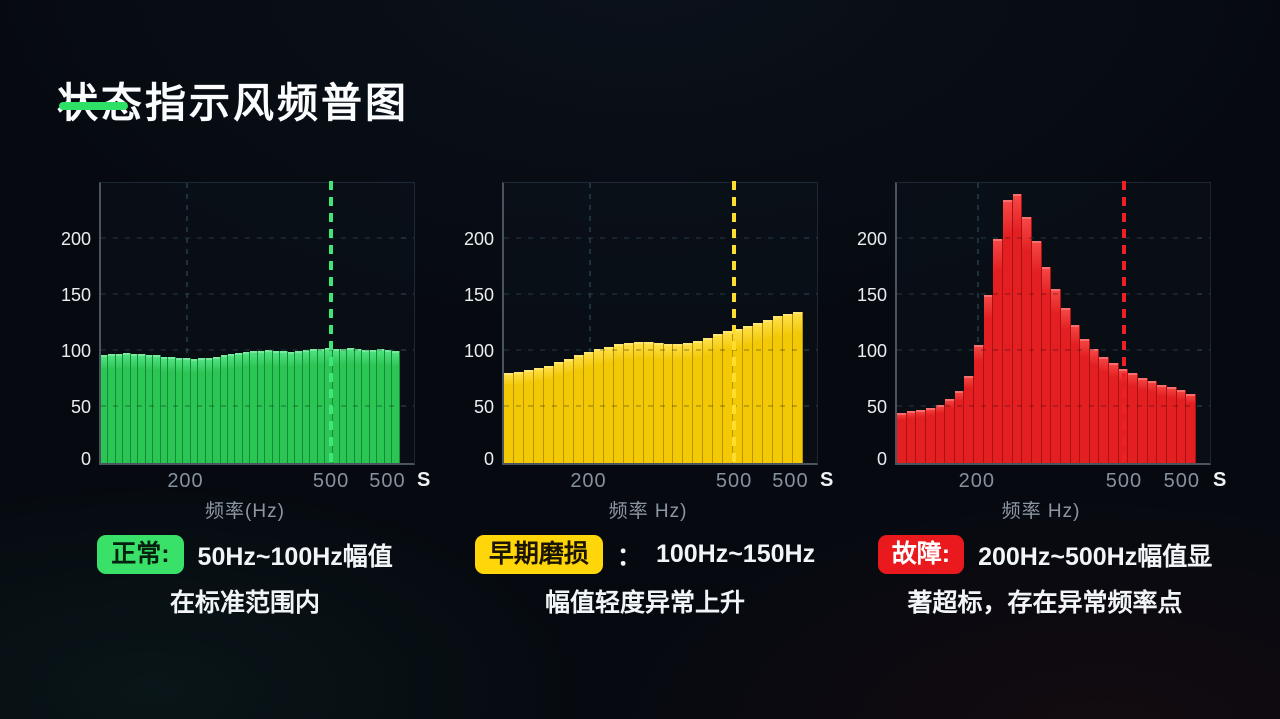 Image resolution: width=1280 pixels, height=719 pixels. Describe the element at coordinates (1095, 556) in the screenshot. I see `caption-line1: 200Hz~500Hz幅值显` at that location.